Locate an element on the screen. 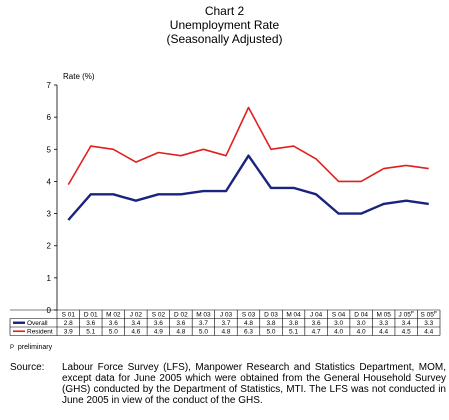 This screenshot has width=449, height=420. y-tick-label: 3 is located at coordinates (49, 214).